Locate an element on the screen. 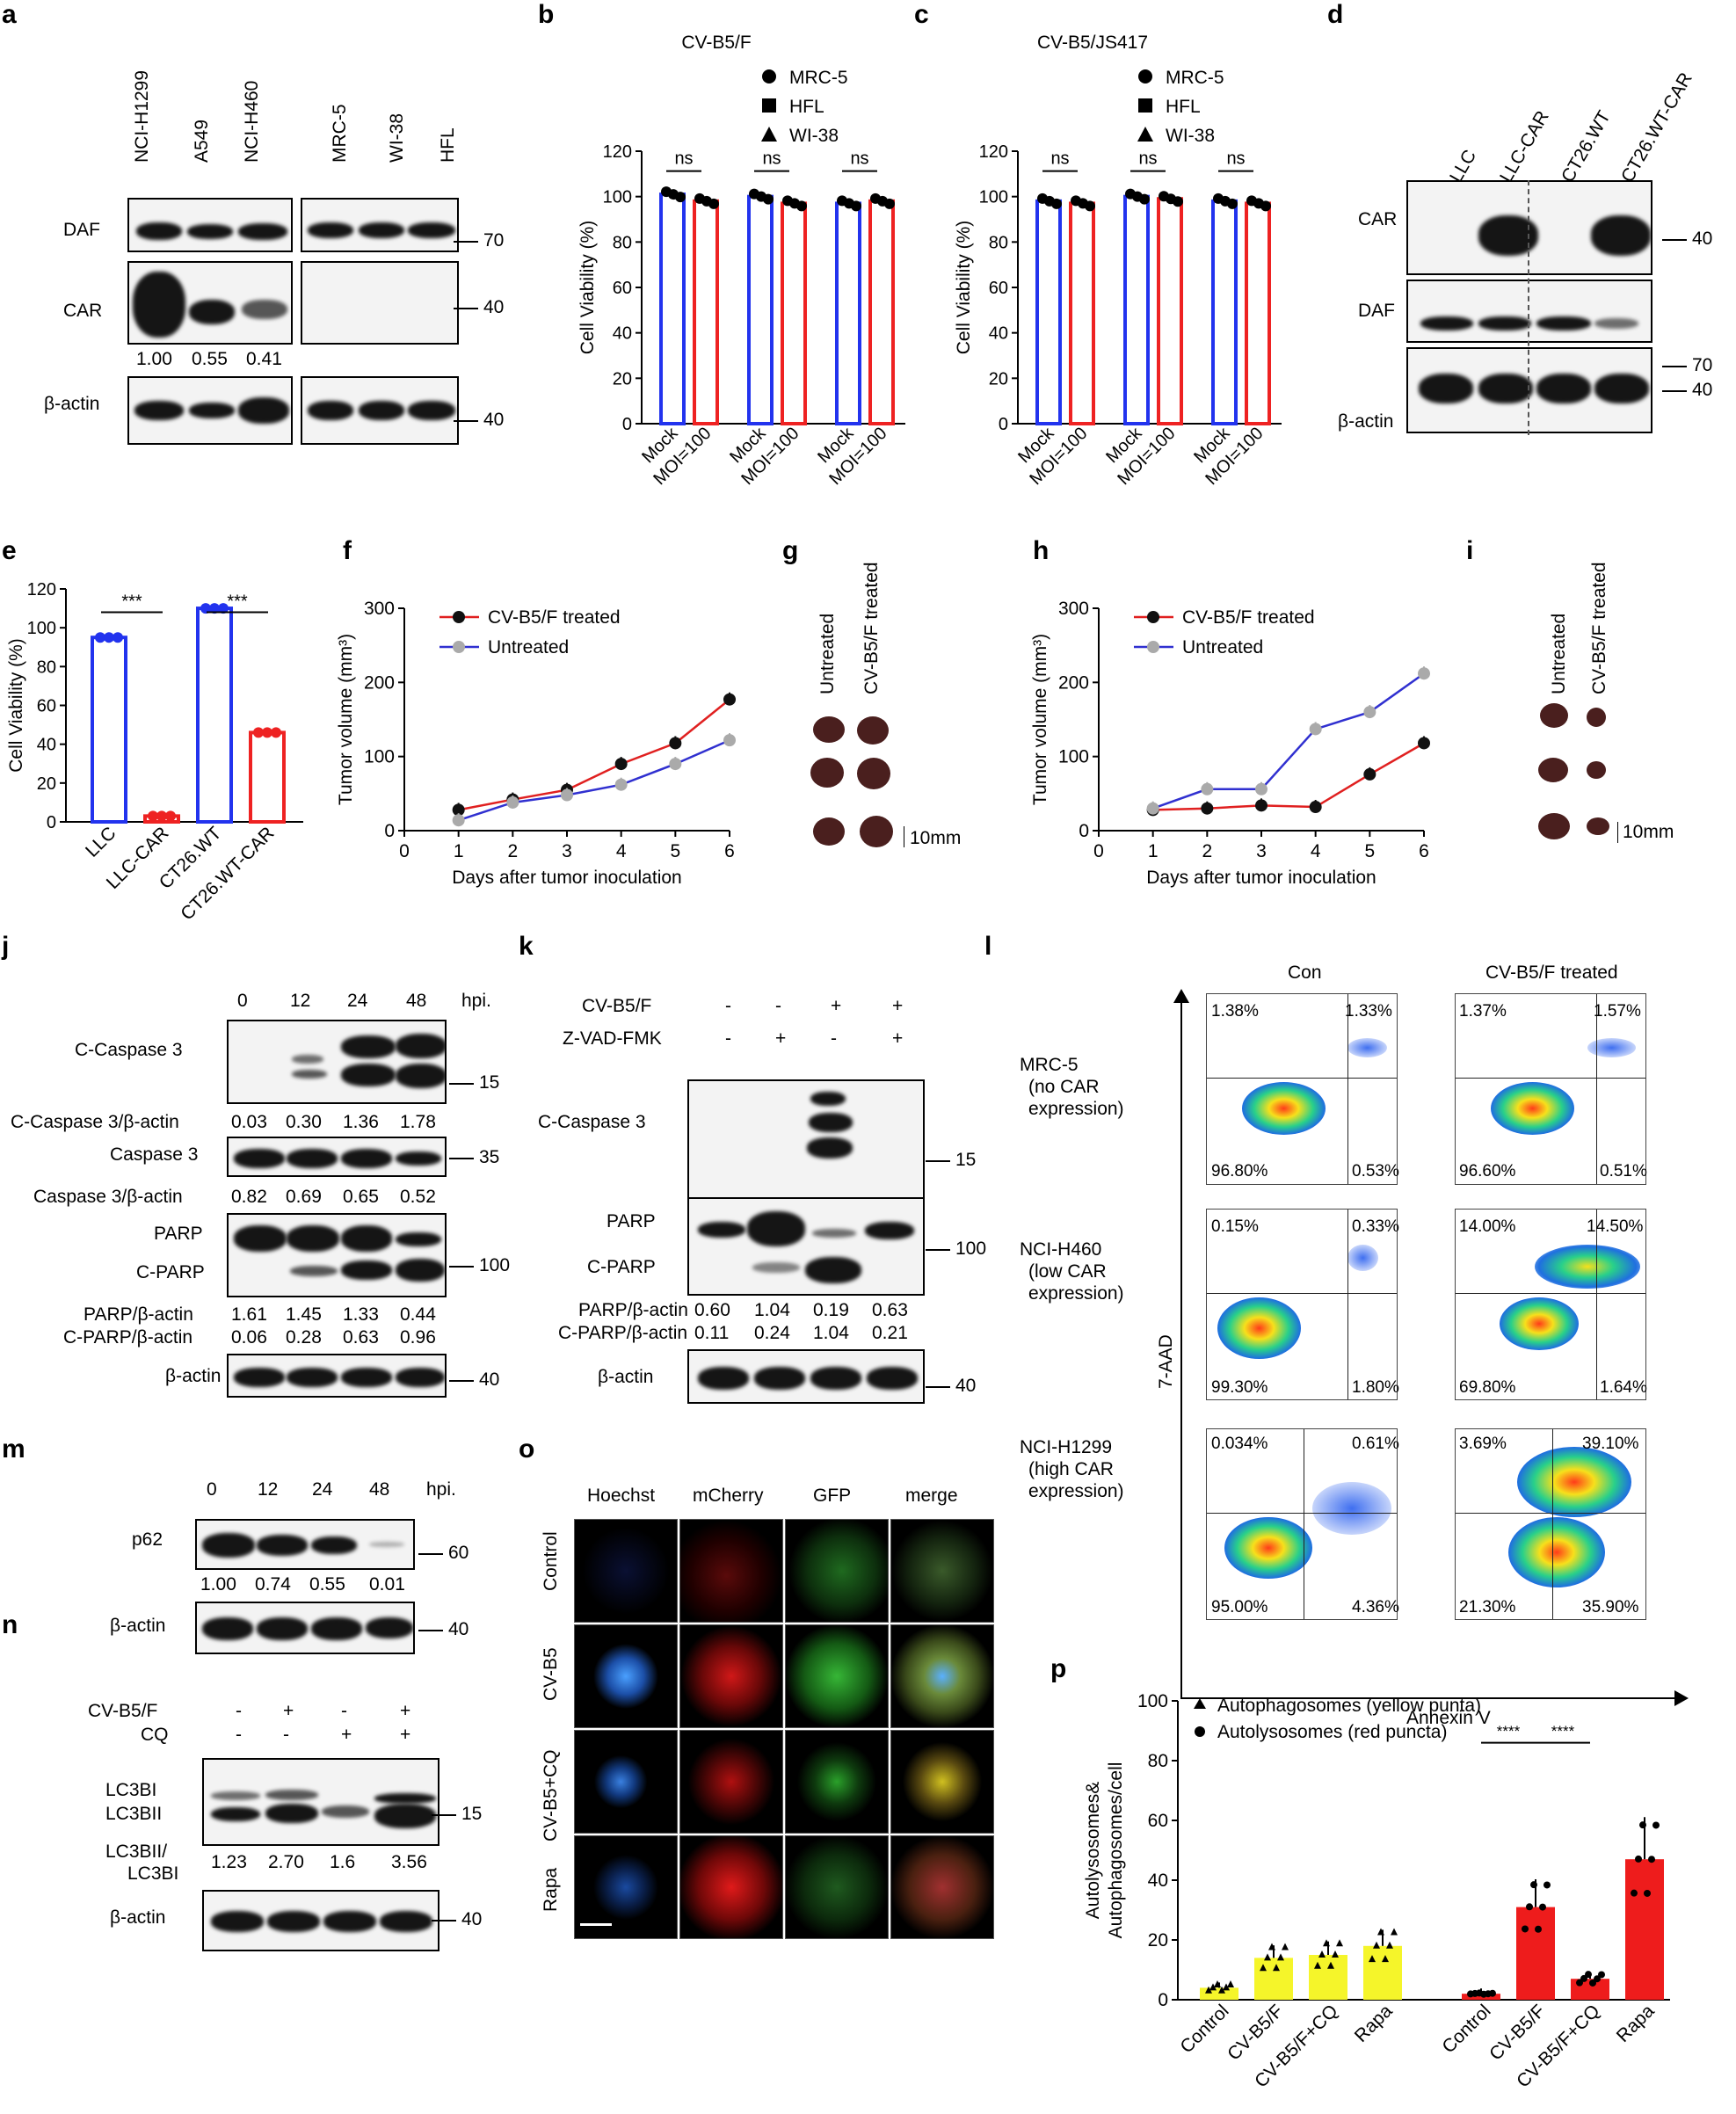 This screenshot has height=2114, width=1736. x-tick-label: 5 is located at coordinates (675, 851).